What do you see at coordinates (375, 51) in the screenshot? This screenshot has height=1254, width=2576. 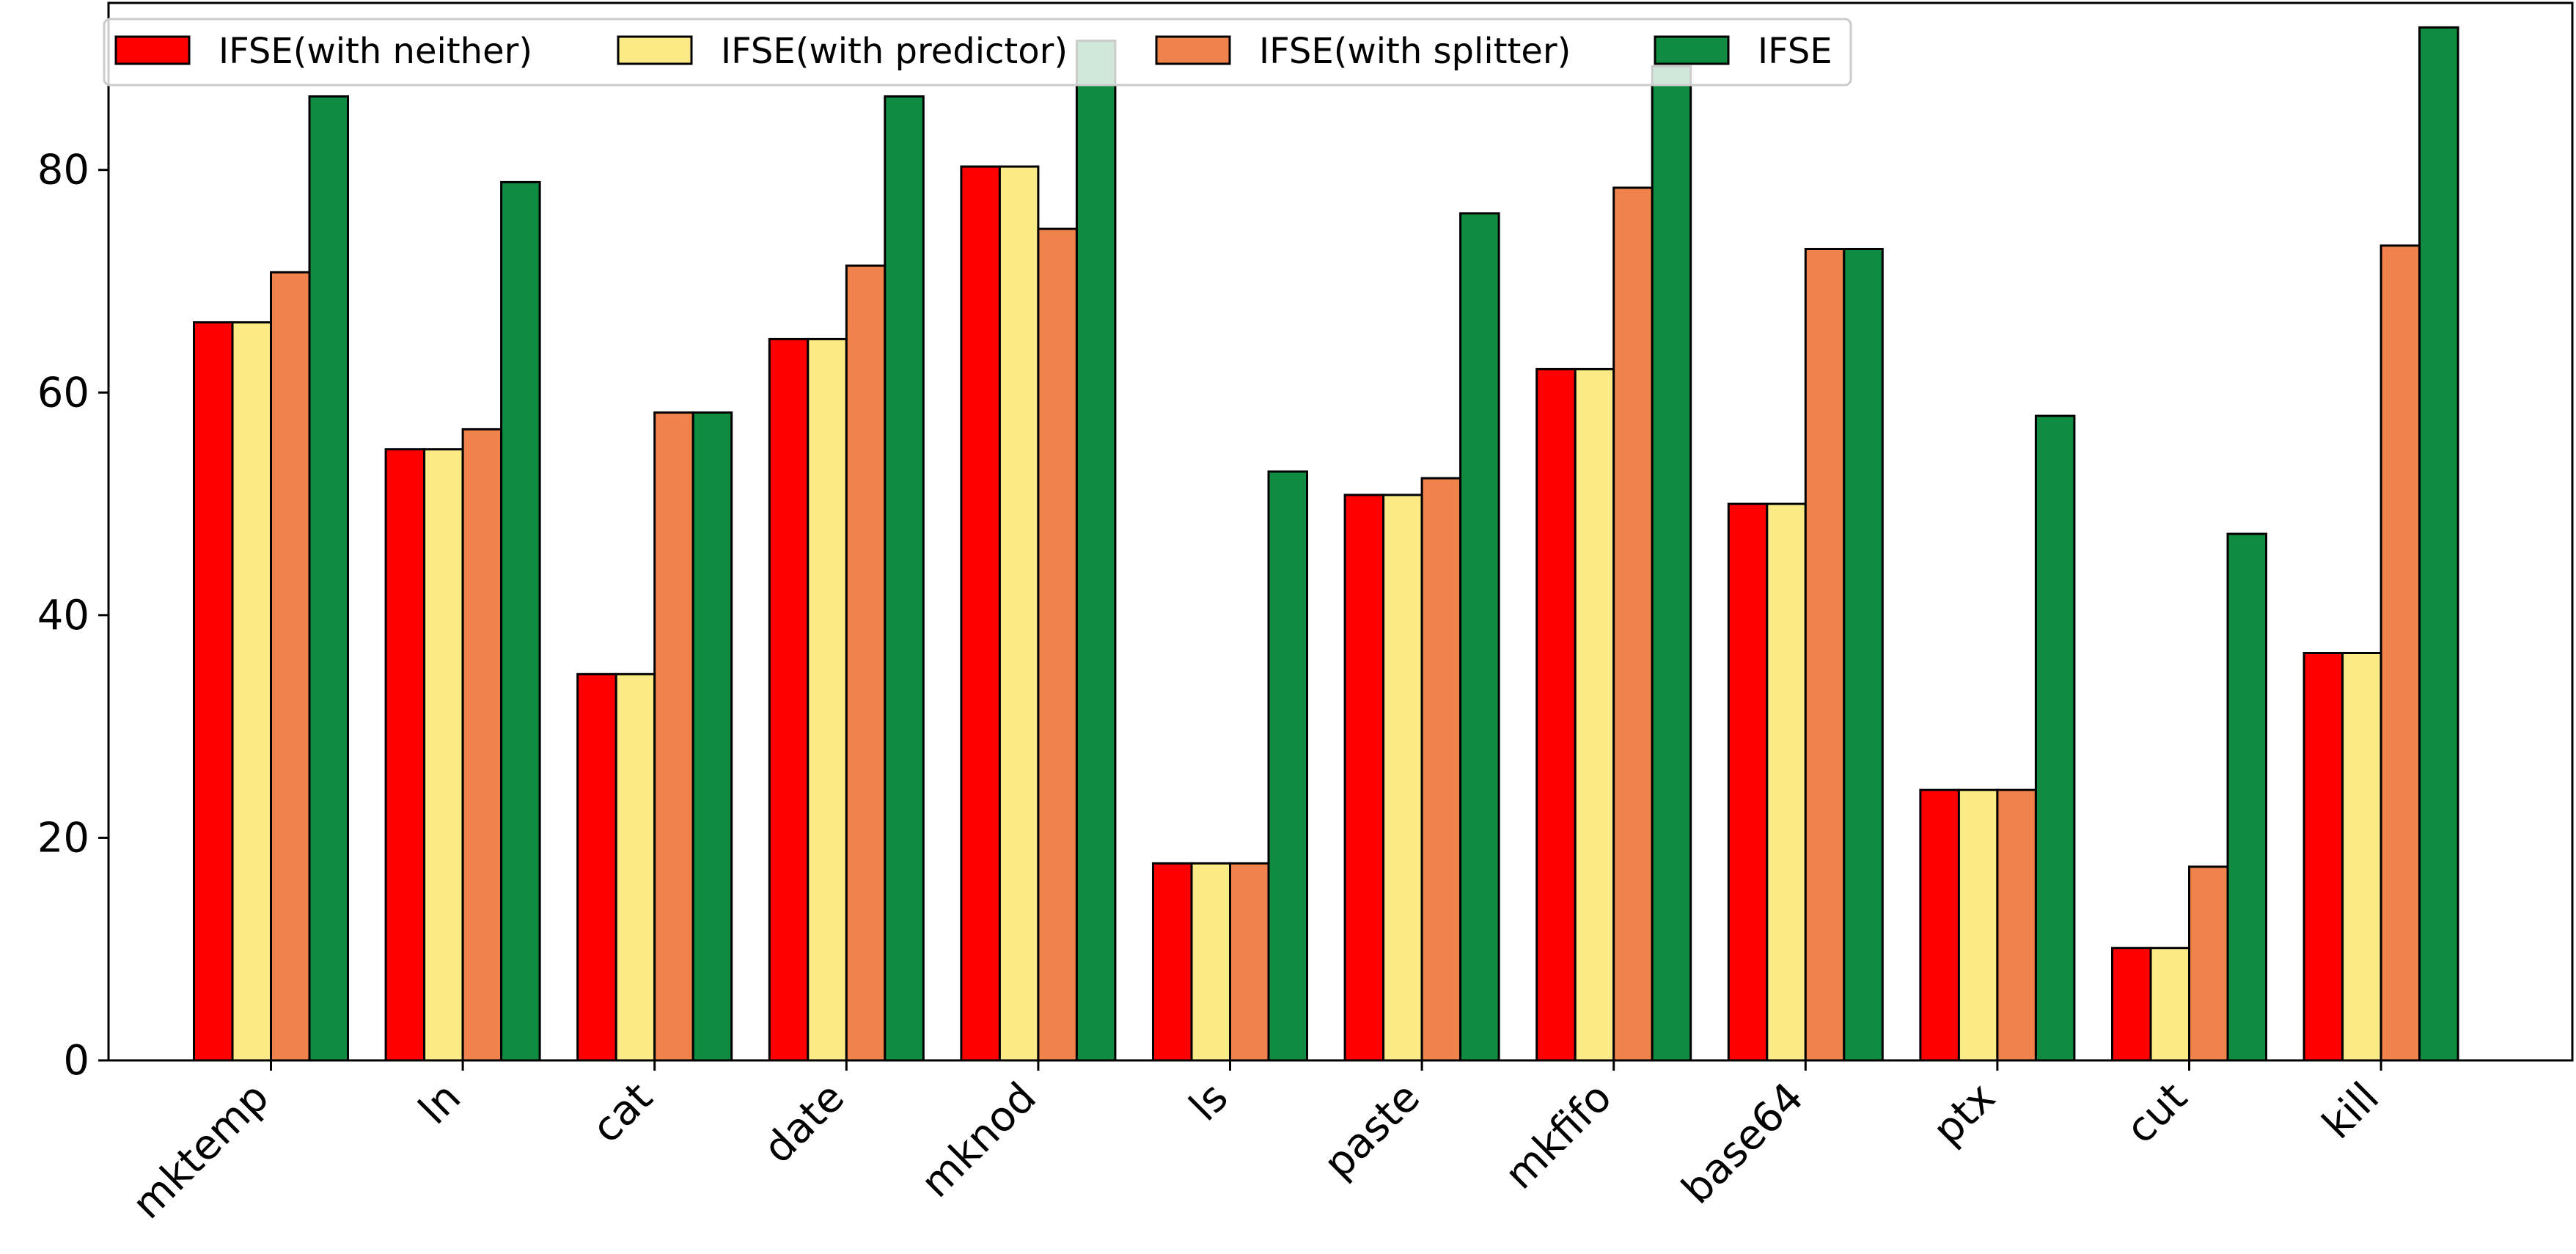 I see `legend-label: IFSE(with neither)` at bounding box center [375, 51].